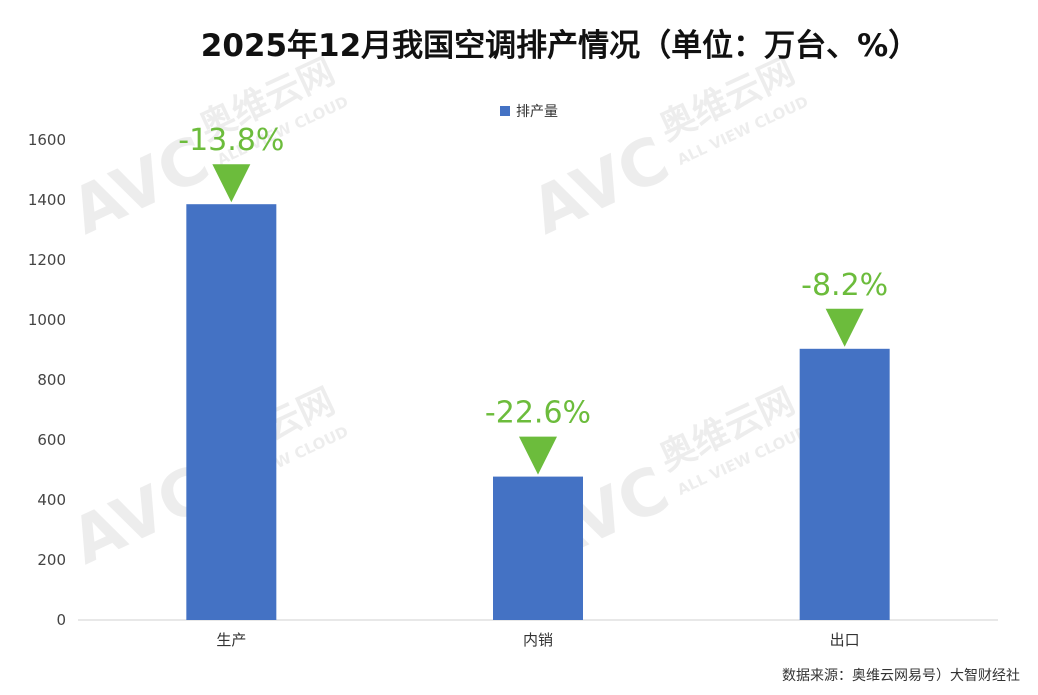  What do you see at coordinates (51, 560) in the screenshot?
I see `y-tick-label: 200` at bounding box center [51, 560].